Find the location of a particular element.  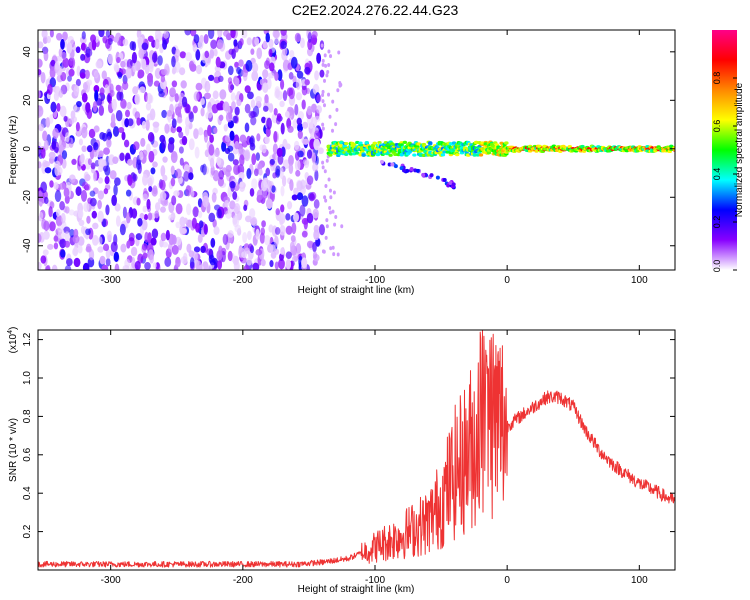

colorbar-tick-label: 0.8 is located at coordinates (717, 78).